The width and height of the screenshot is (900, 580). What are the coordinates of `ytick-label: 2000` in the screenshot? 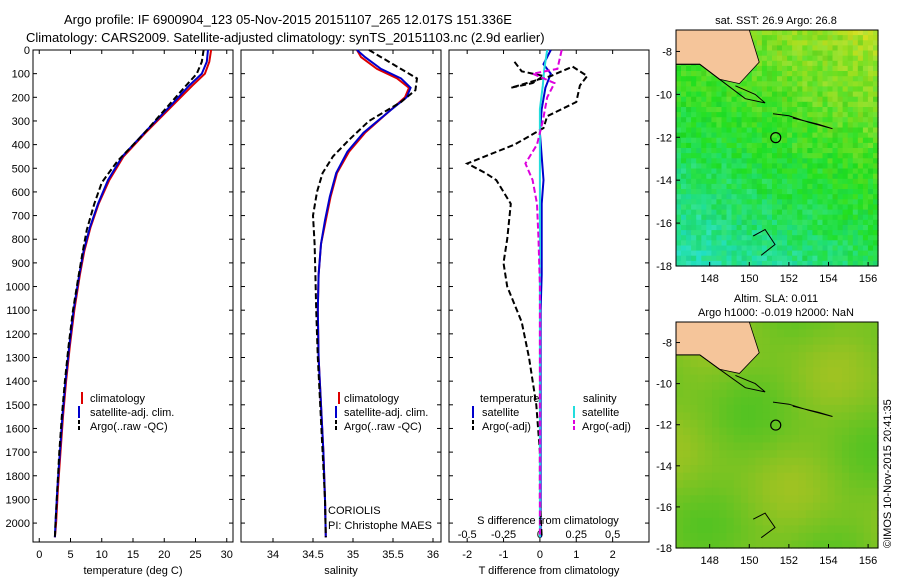 It's located at (18, 524).